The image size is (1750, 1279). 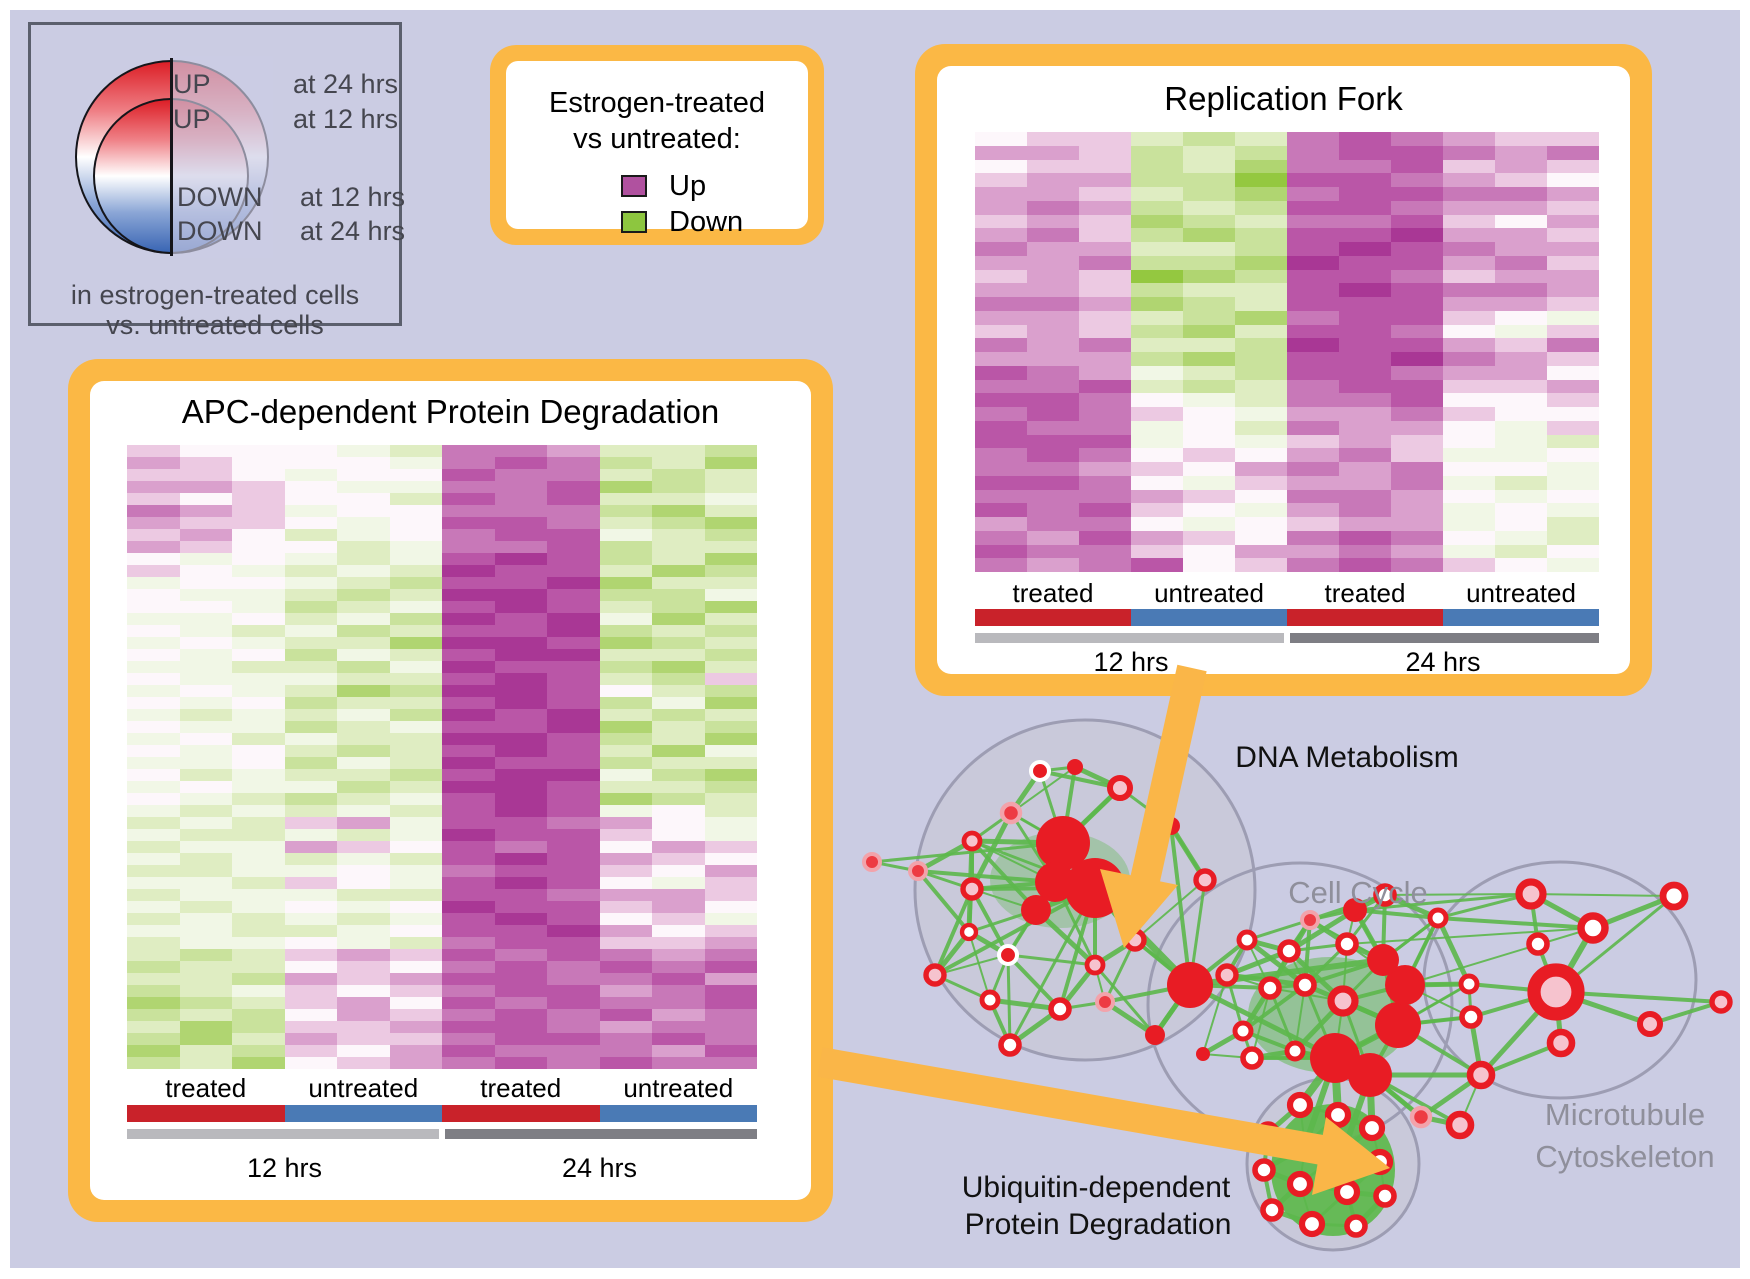 I want to click on updown-legend-box: Estrogen-treated vs untreated: Up Down, so click(x=657, y=145).